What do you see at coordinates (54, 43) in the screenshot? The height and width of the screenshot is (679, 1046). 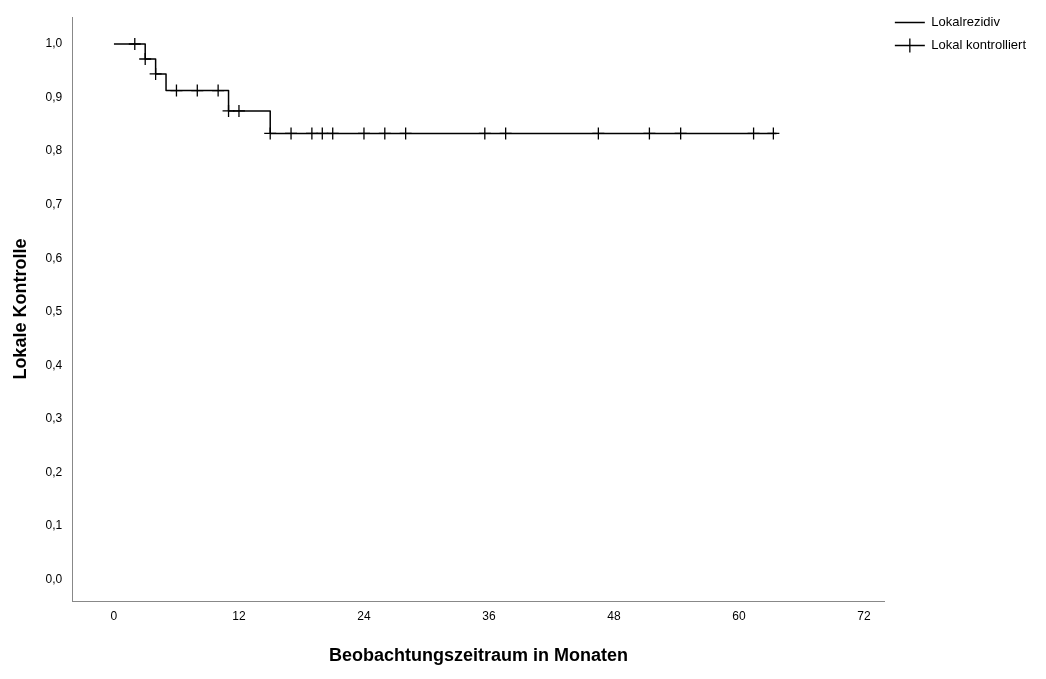 I see `y-tick-label: 1,0` at bounding box center [54, 43].